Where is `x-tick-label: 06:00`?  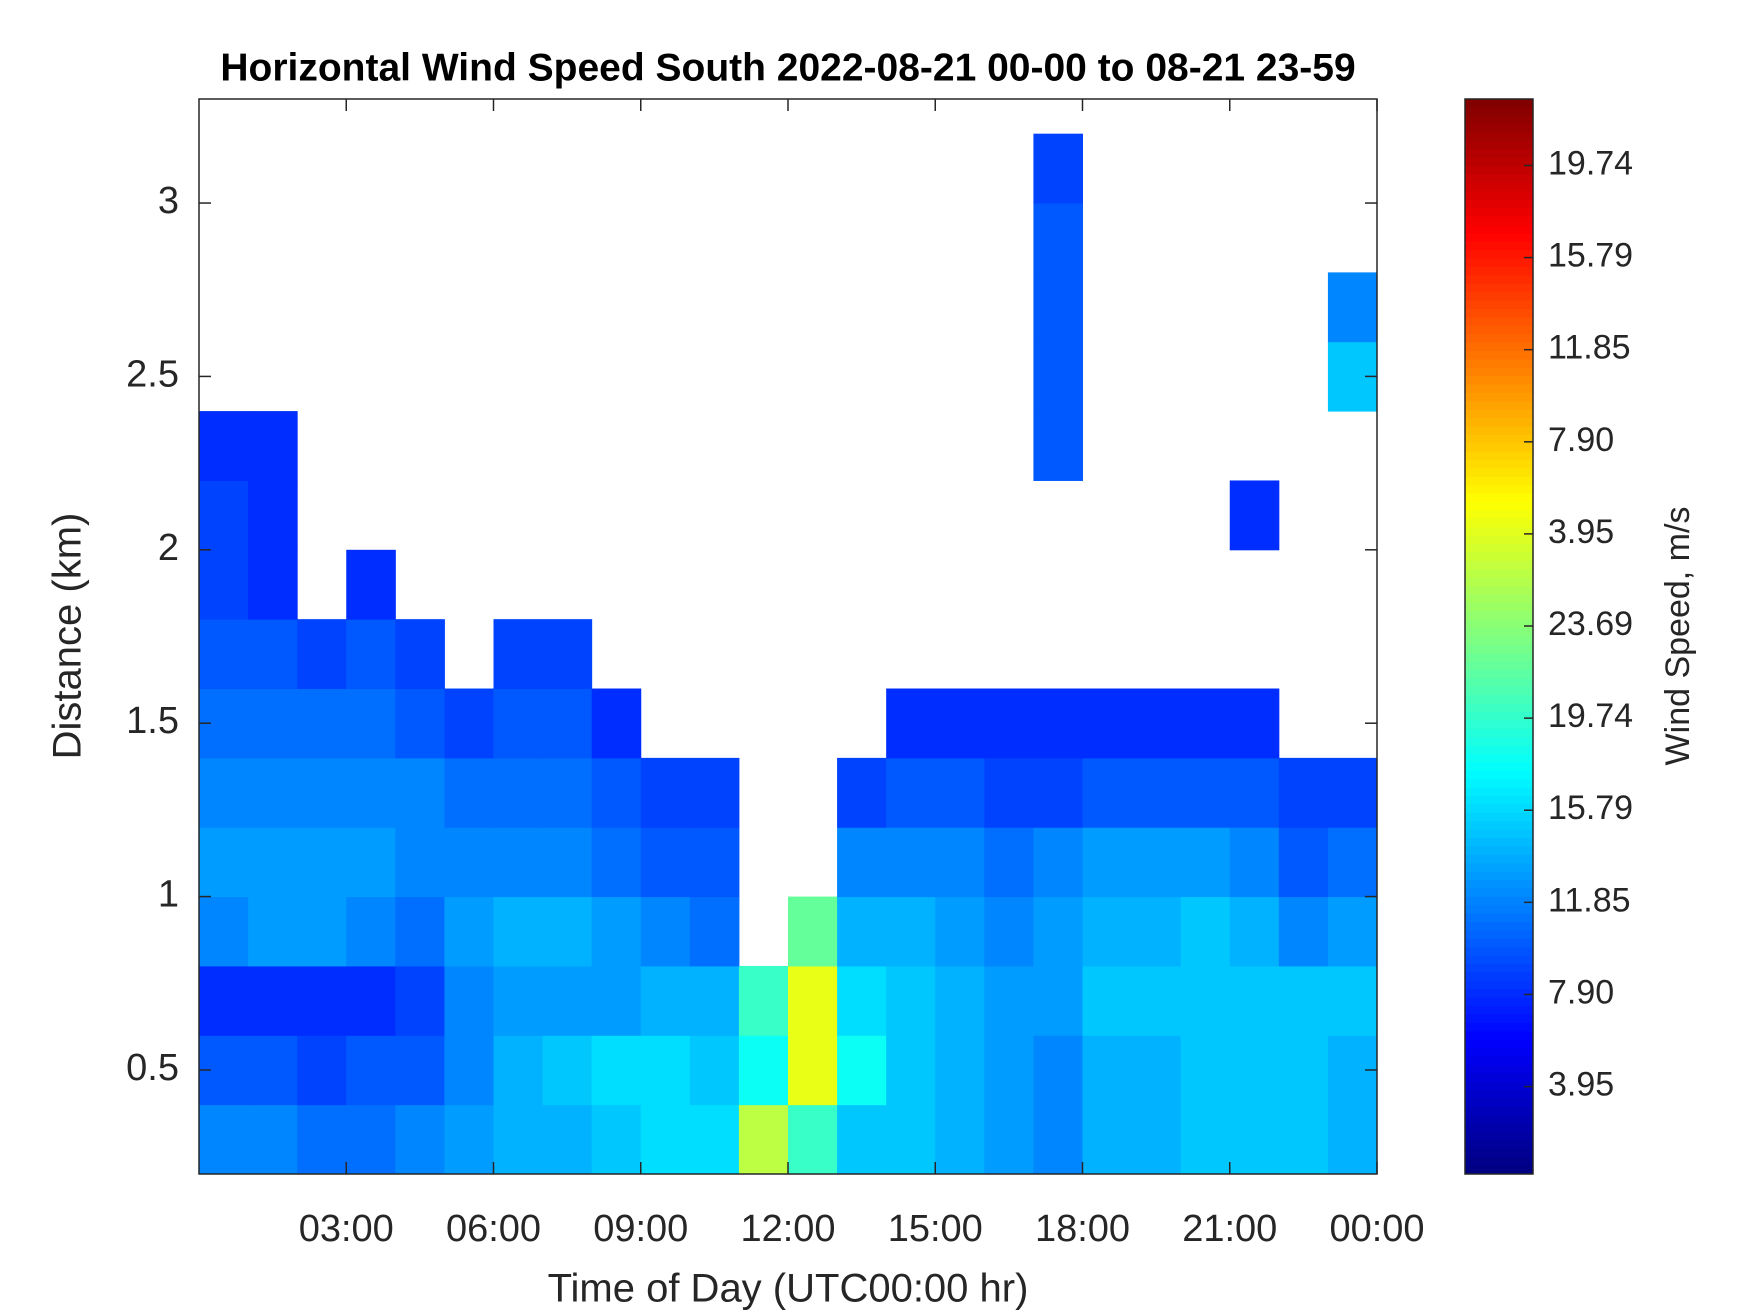 x-tick-label: 06:00 is located at coordinates (493, 1229).